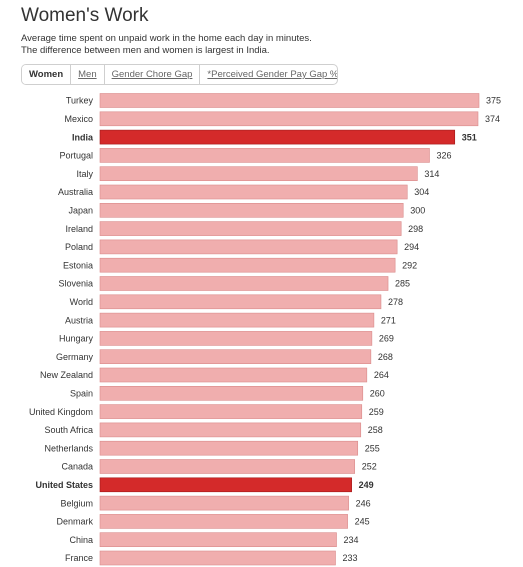  What do you see at coordinates (366, 485) in the screenshot?
I see `value-label-united-states: 249` at bounding box center [366, 485].